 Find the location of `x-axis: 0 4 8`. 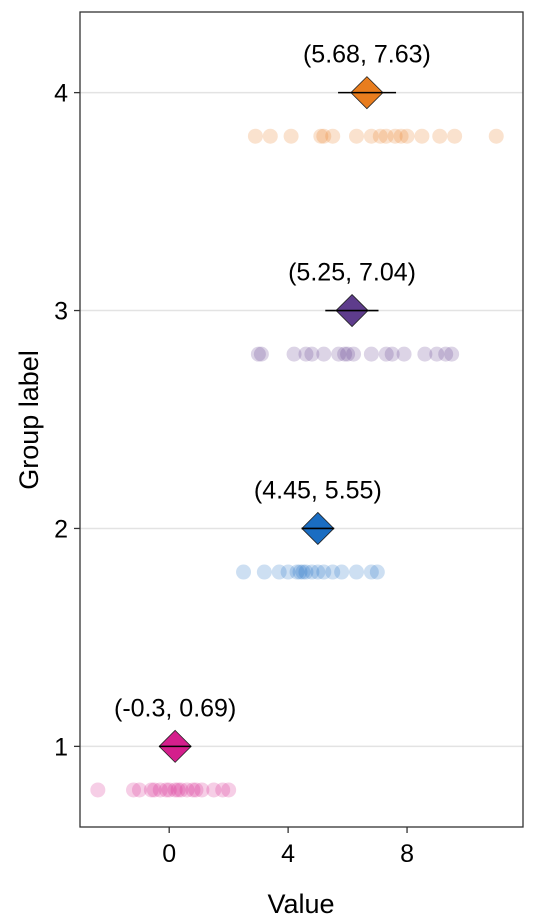

x-axis: 0 4 8 is located at coordinates (288, 847).